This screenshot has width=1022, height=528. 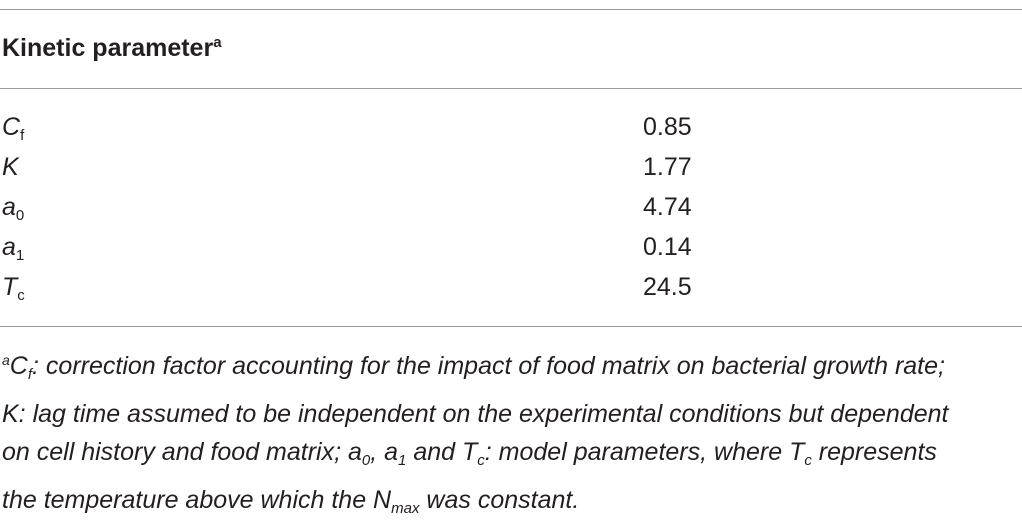 I want to click on table-row: a0 4.74, so click(x=511, y=213).